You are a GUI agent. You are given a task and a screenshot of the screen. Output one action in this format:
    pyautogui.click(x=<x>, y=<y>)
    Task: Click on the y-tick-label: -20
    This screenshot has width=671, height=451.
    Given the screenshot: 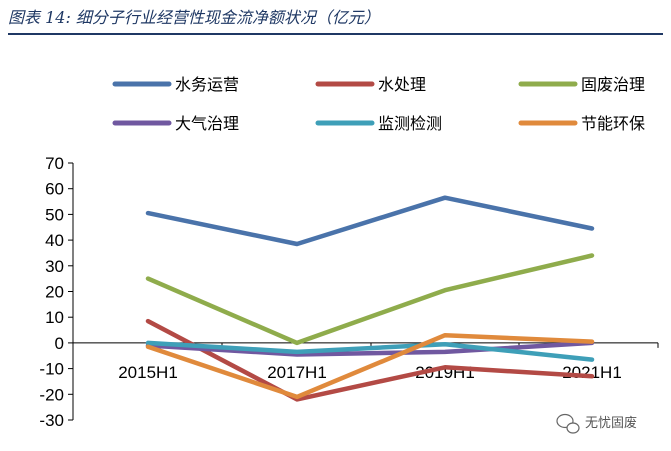 What is the action you would take?
    pyautogui.click(x=51, y=394)
    